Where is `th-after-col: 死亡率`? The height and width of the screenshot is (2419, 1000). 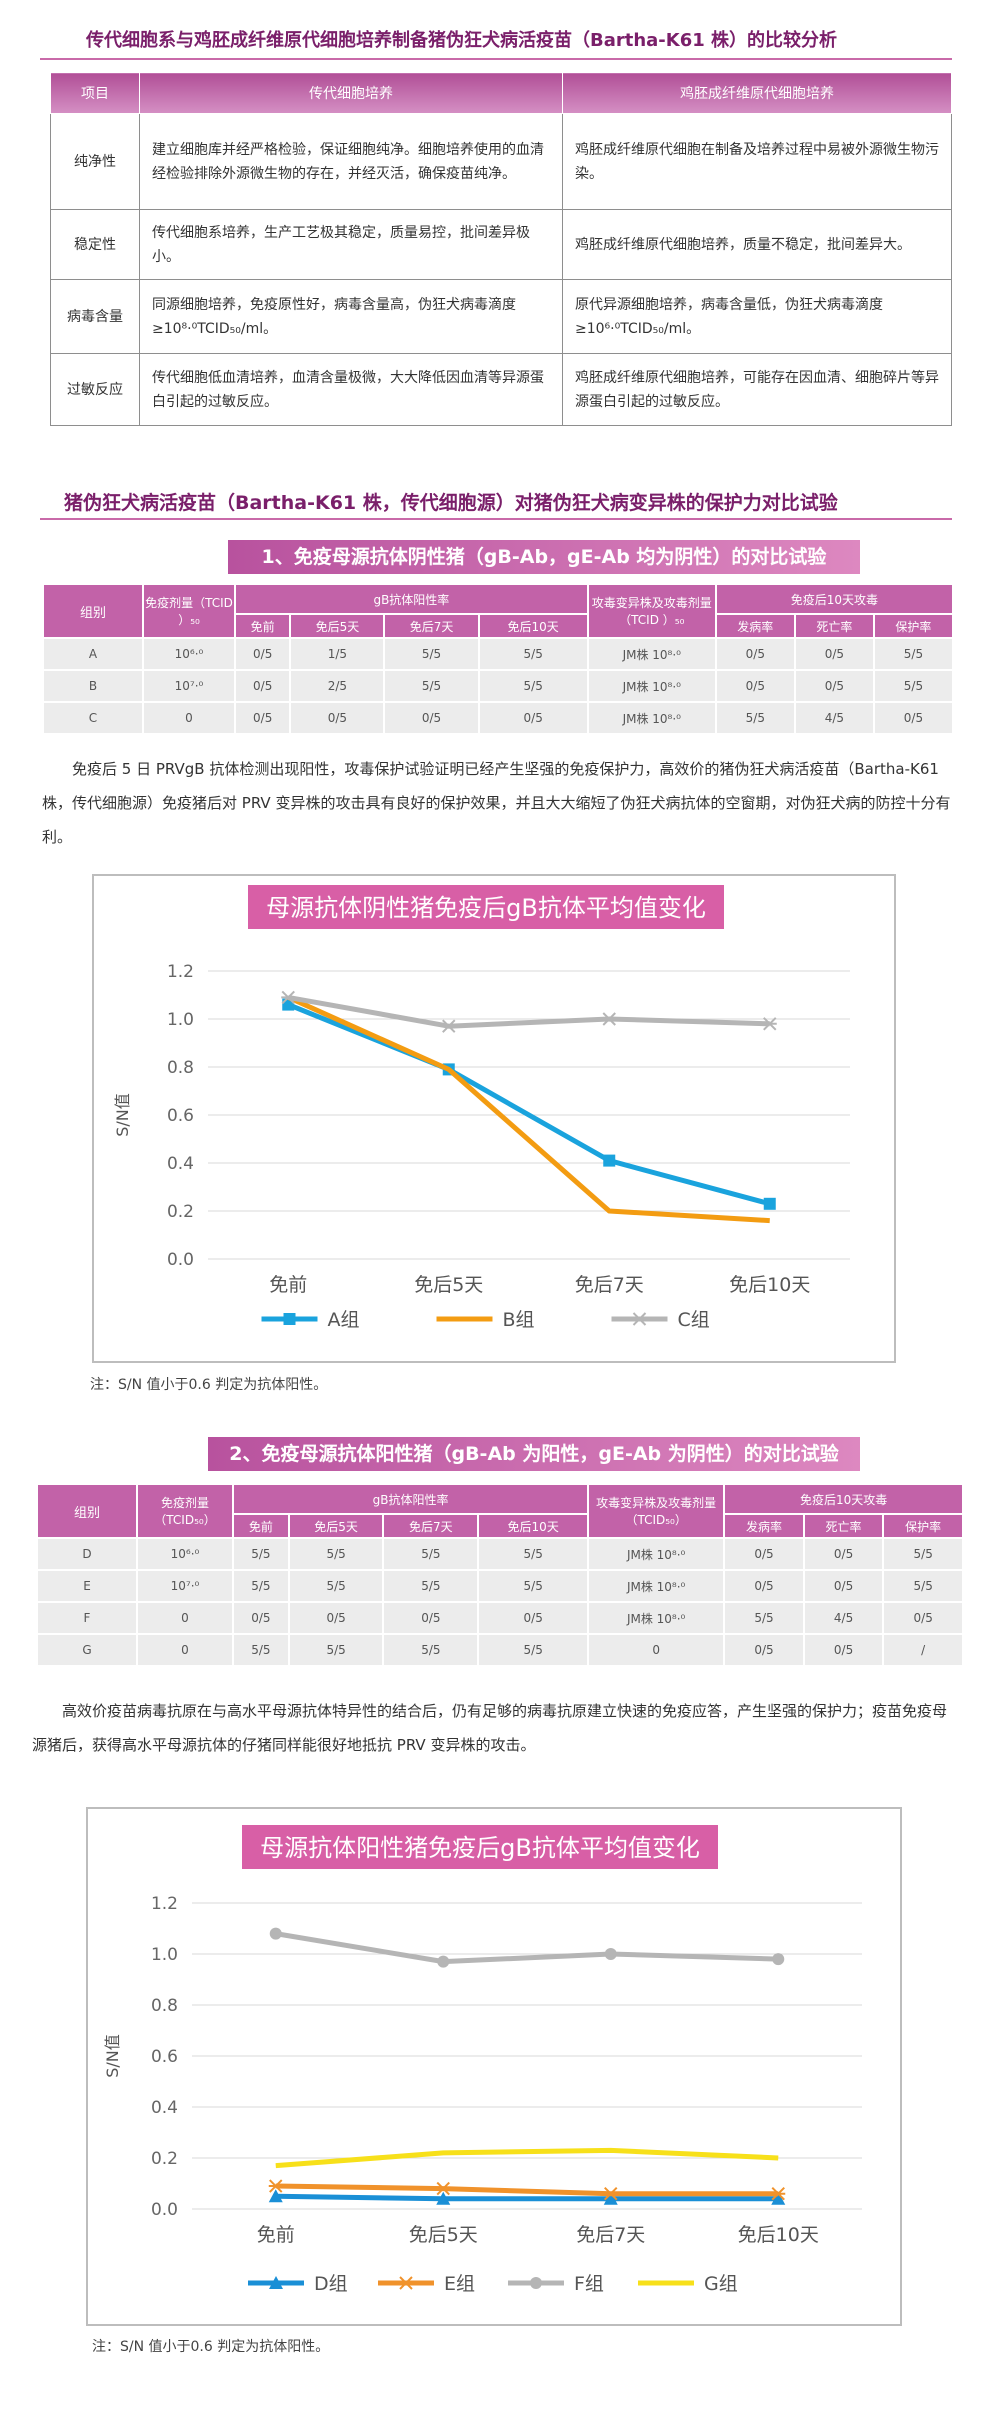
th-after-col: 死亡率 is located at coordinates (834, 626).